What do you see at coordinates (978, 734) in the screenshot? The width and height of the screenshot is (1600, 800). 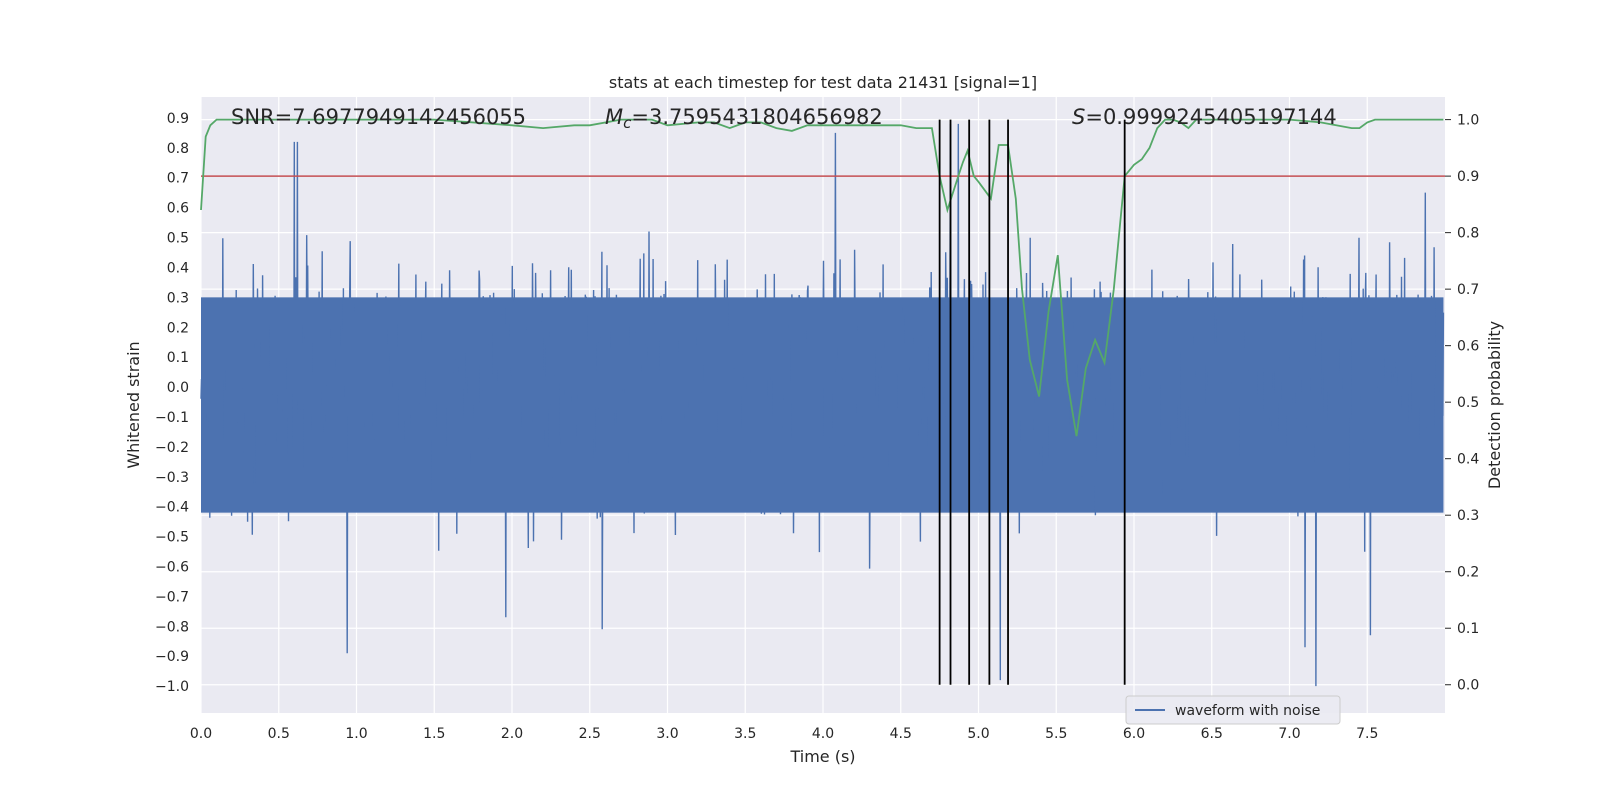 I see `x-tick-label: 5.0` at bounding box center [978, 734].